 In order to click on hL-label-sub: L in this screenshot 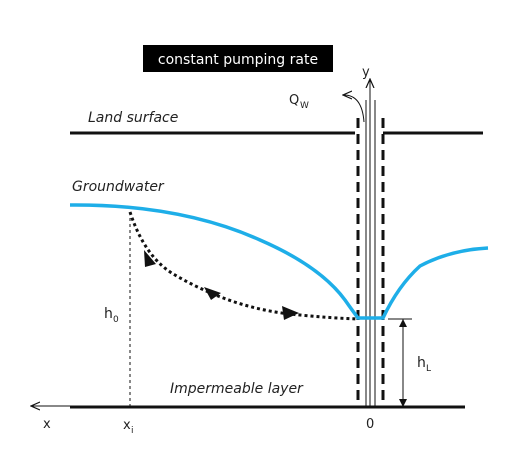, I will do `click(428, 369)`.